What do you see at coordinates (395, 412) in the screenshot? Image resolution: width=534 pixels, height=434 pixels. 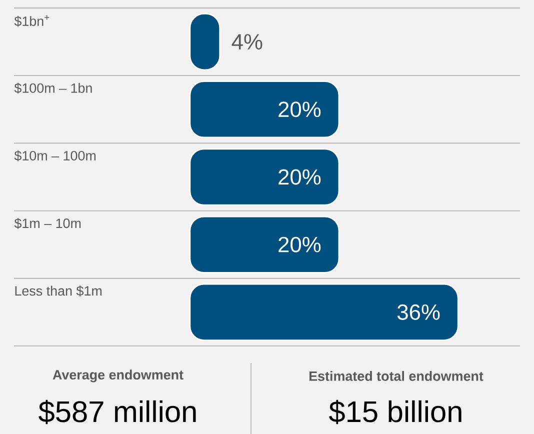 I see `text: $15 billion` at bounding box center [395, 412].